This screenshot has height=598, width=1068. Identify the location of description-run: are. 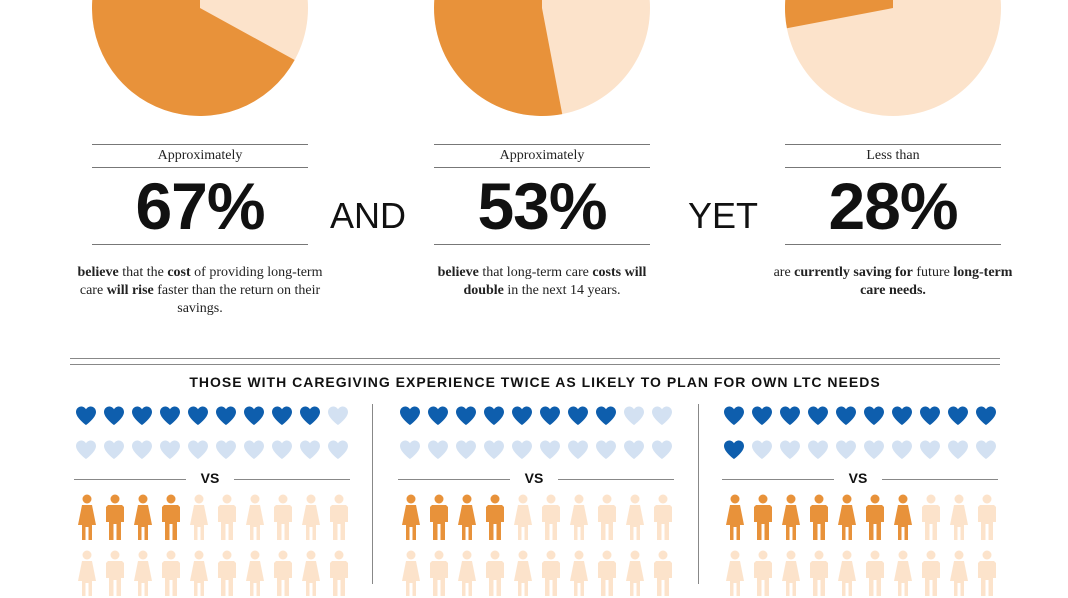
(784, 272).